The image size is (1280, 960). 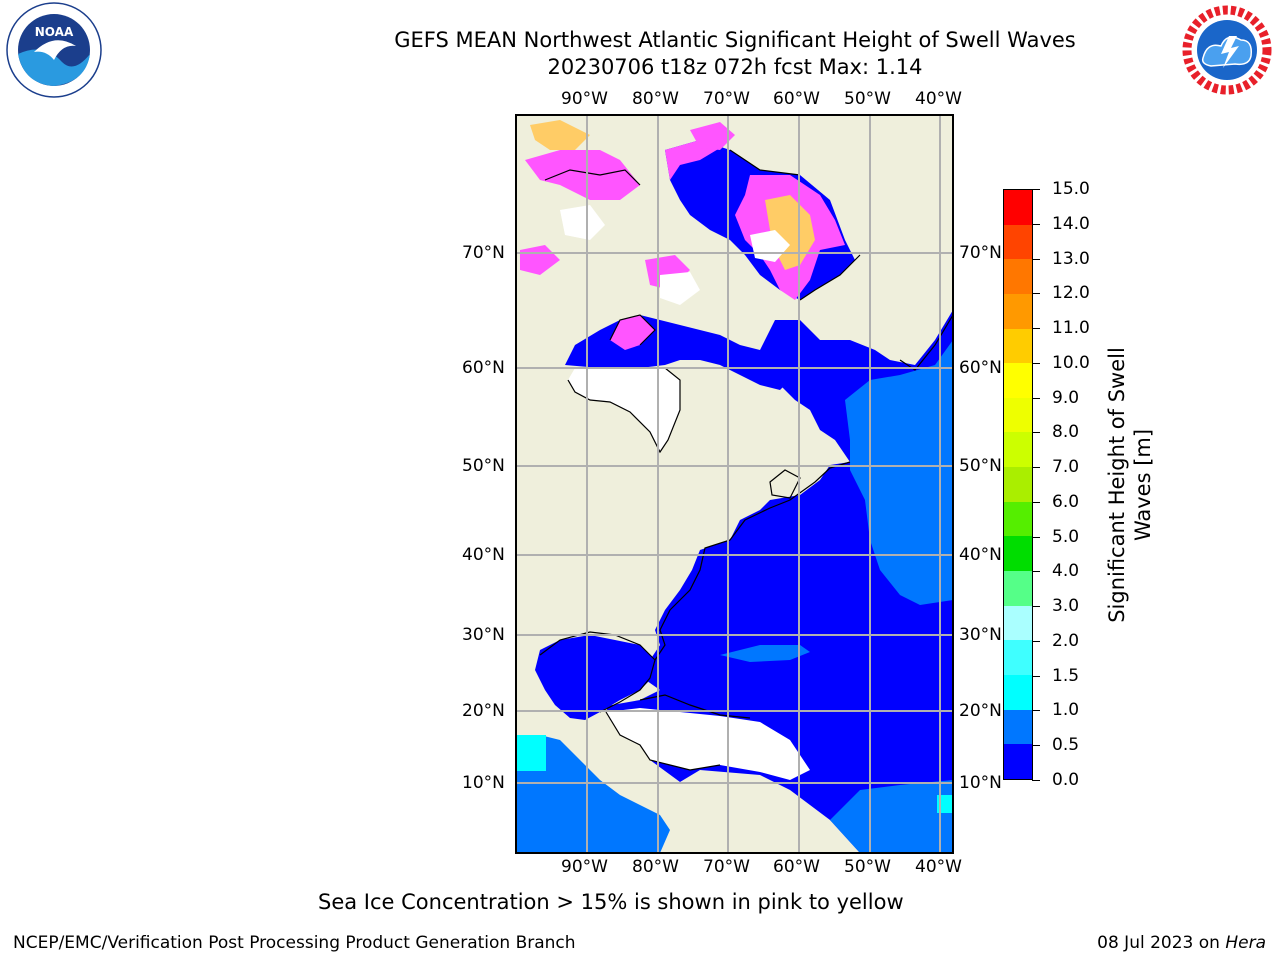 I want to click on lon-label-bottom: 90°W, so click(x=584, y=867).